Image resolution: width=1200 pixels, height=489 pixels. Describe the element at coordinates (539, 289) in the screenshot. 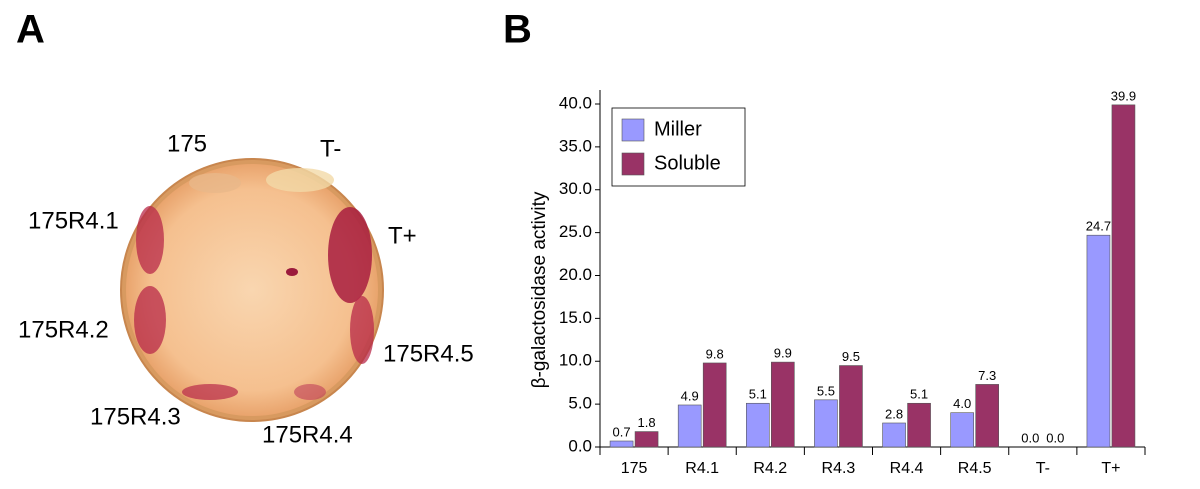

I see `y-axis-title: β-galactosidase activity` at that location.